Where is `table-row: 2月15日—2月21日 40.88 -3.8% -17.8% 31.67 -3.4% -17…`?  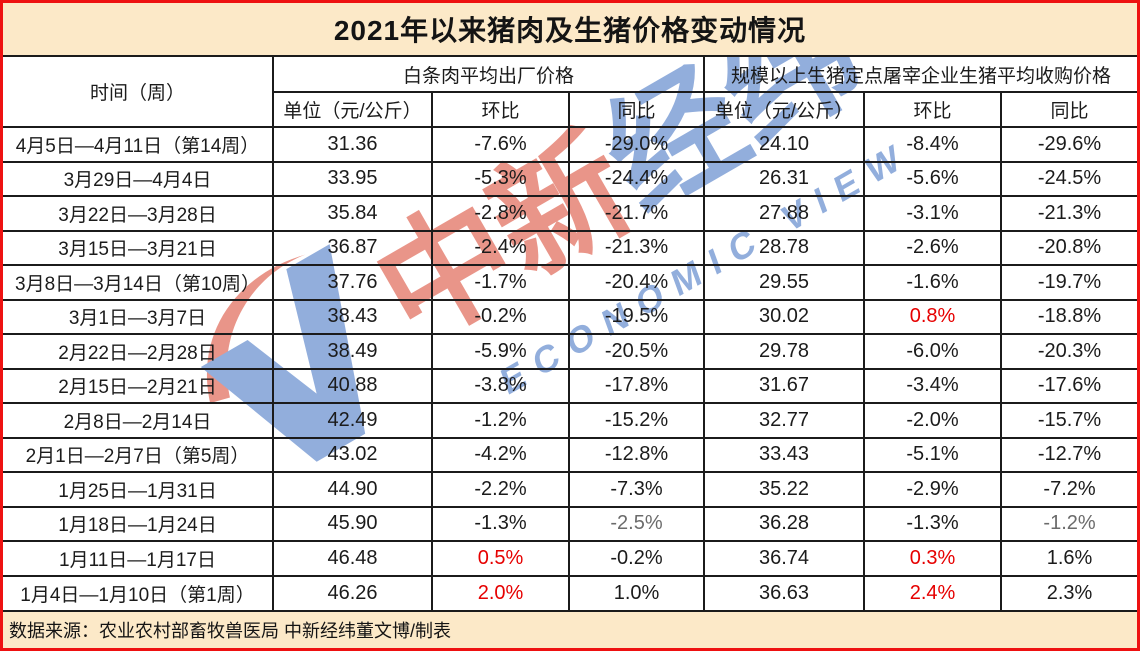
table-row: 2月15日—2月21日 40.88 -3.8% -17.8% 31.67 -3.4% -17… is located at coordinates (570, 385).